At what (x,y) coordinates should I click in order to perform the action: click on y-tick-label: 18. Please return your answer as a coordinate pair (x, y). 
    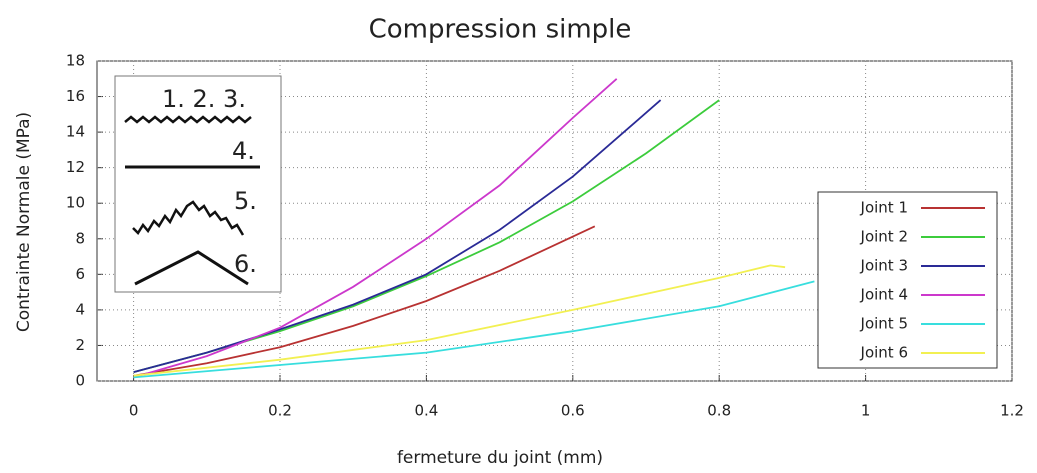
    Looking at the image, I should click on (75, 61).